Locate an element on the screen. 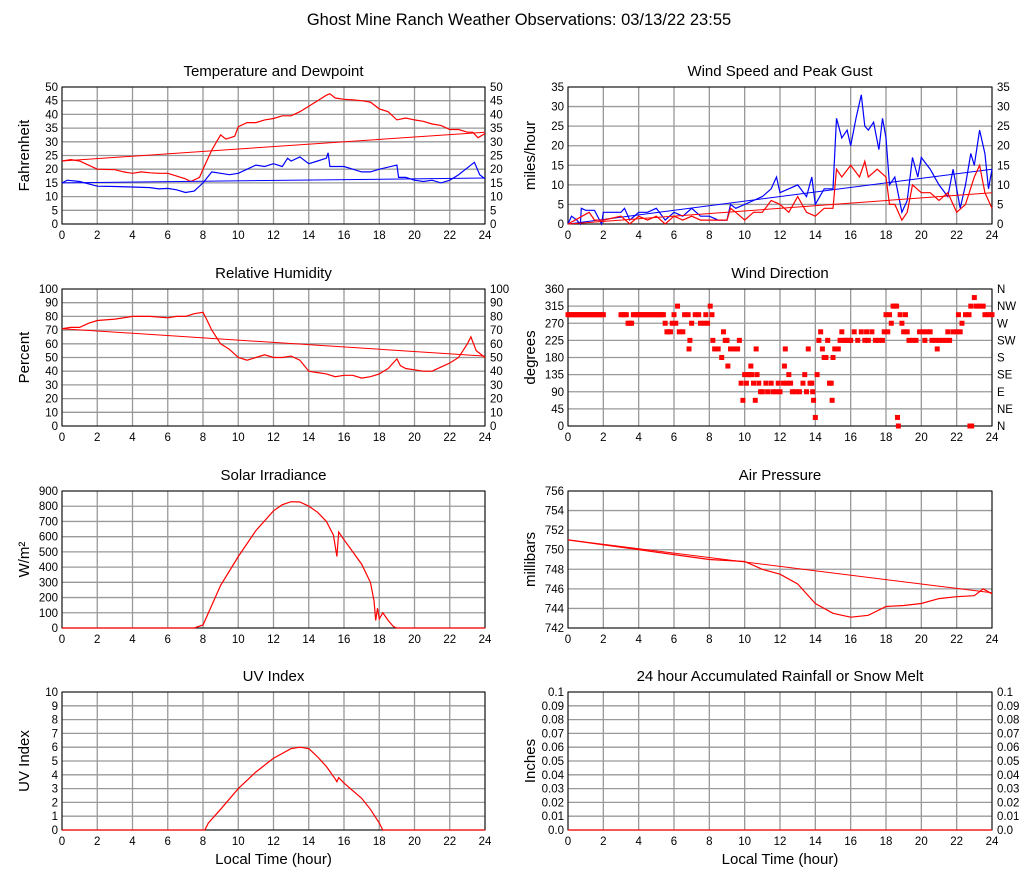 This screenshot has height=883, width=1027. y-right-tick-label: 30 is located at coordinates (496, 386).